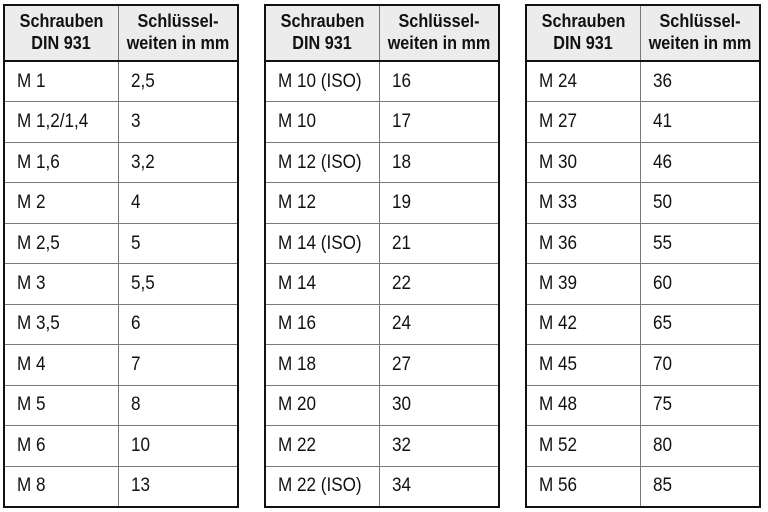  What do you see at coordinates (62, 122) in the screenshot?
I see `screw-size-cell: M 1,2/1,4` at bounding box center [62, 122].